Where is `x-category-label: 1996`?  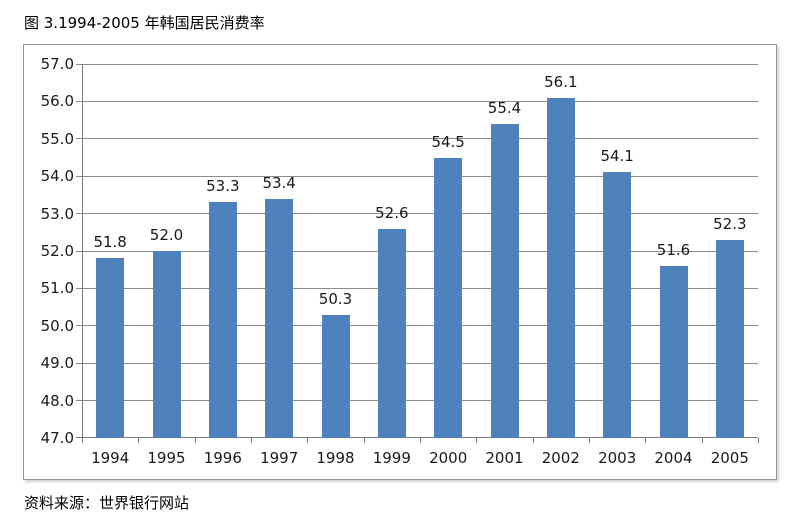
x-category-label: 1996 is located at coordinates (222, 458).